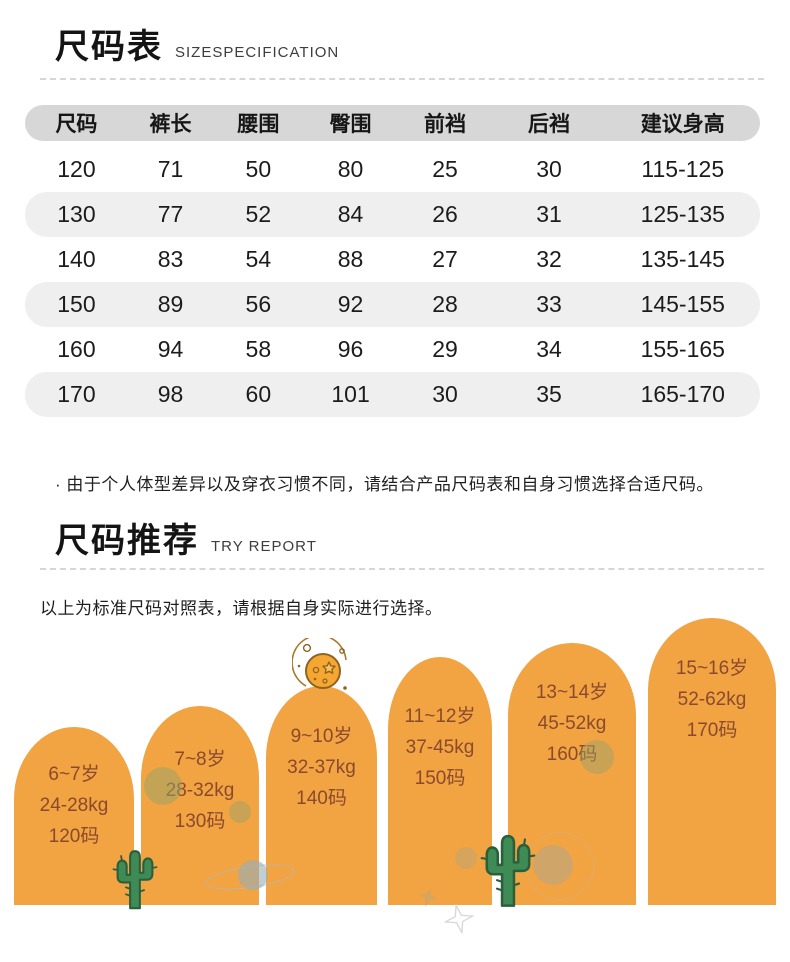  Describe the element at coordinates (76, 259) in the screenshot. I see `cell: 140` at that location.